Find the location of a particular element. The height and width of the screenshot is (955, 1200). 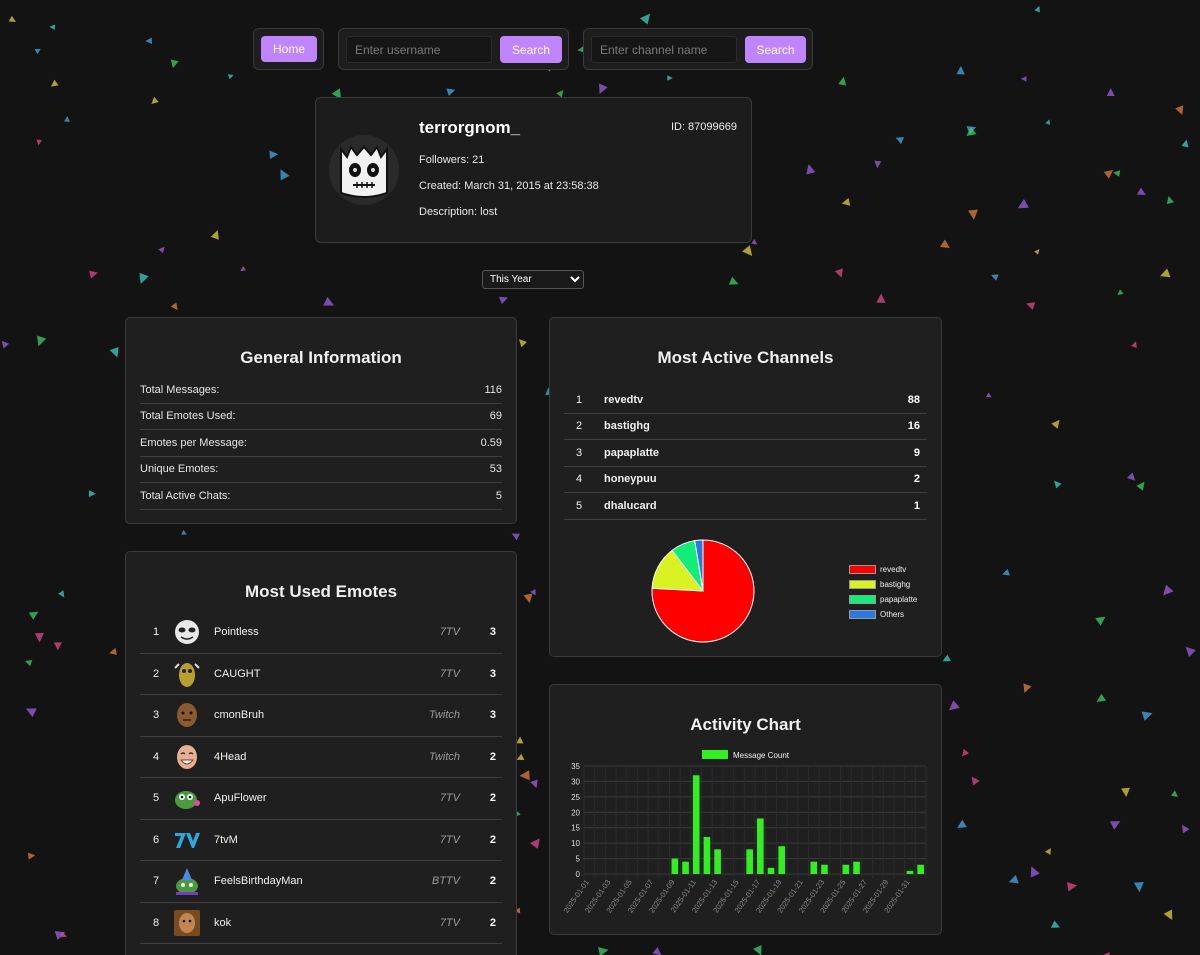

apuflower-emote-icon is located at coordinates (187, 800).